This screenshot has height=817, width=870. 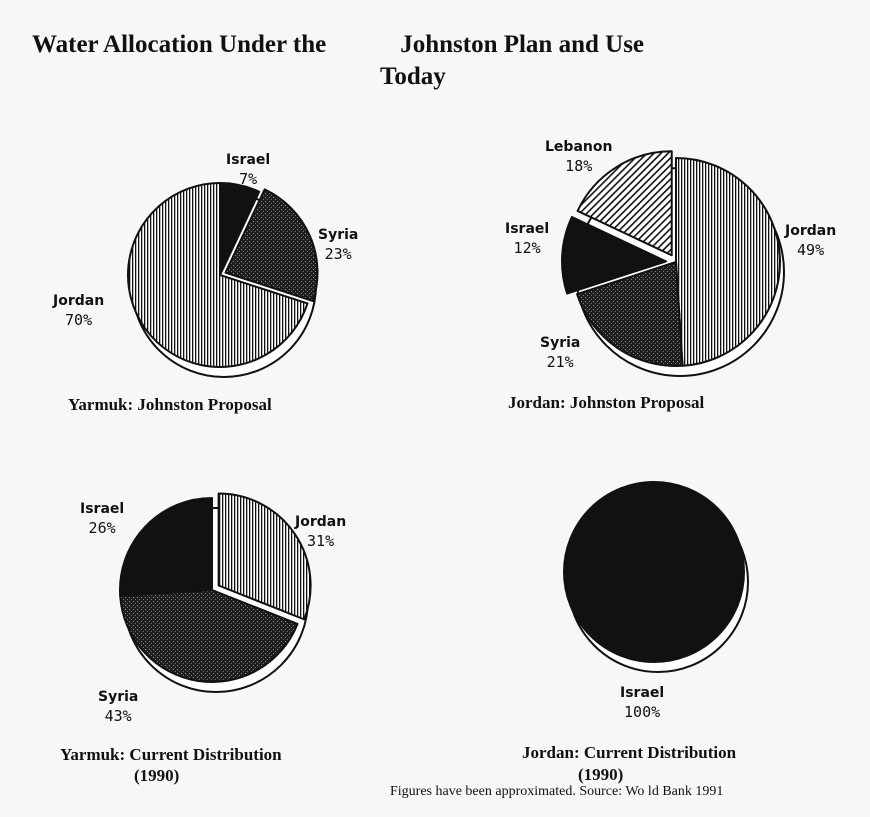 I want to click on pie1-israel-name: Israel, so click(x=248, y=160).